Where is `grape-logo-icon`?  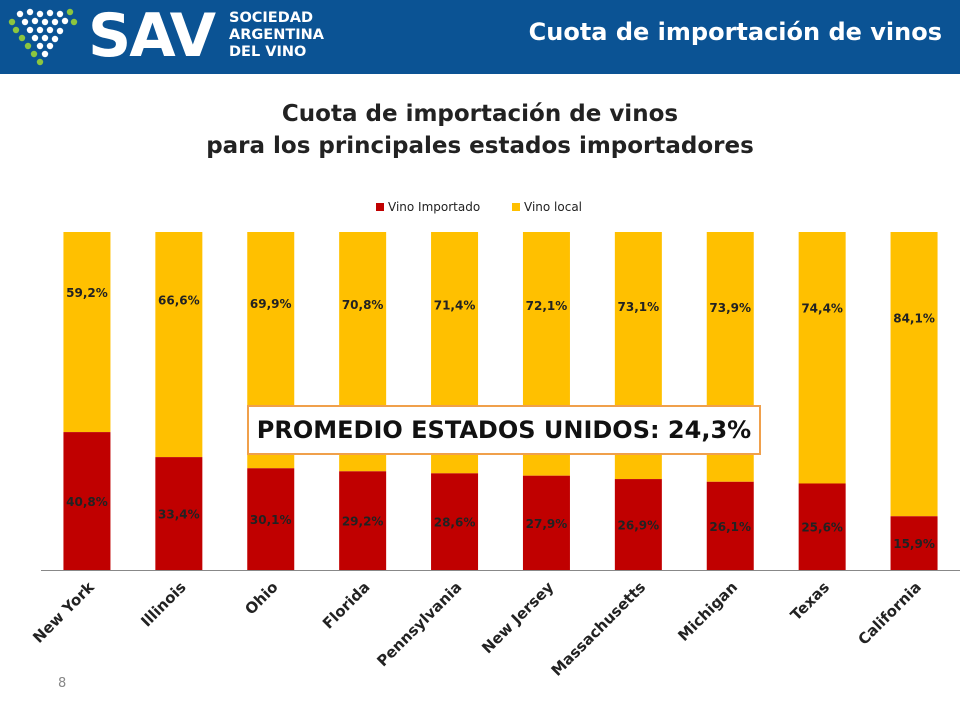 grape-logo-icon is located at coordinates (43, 37).